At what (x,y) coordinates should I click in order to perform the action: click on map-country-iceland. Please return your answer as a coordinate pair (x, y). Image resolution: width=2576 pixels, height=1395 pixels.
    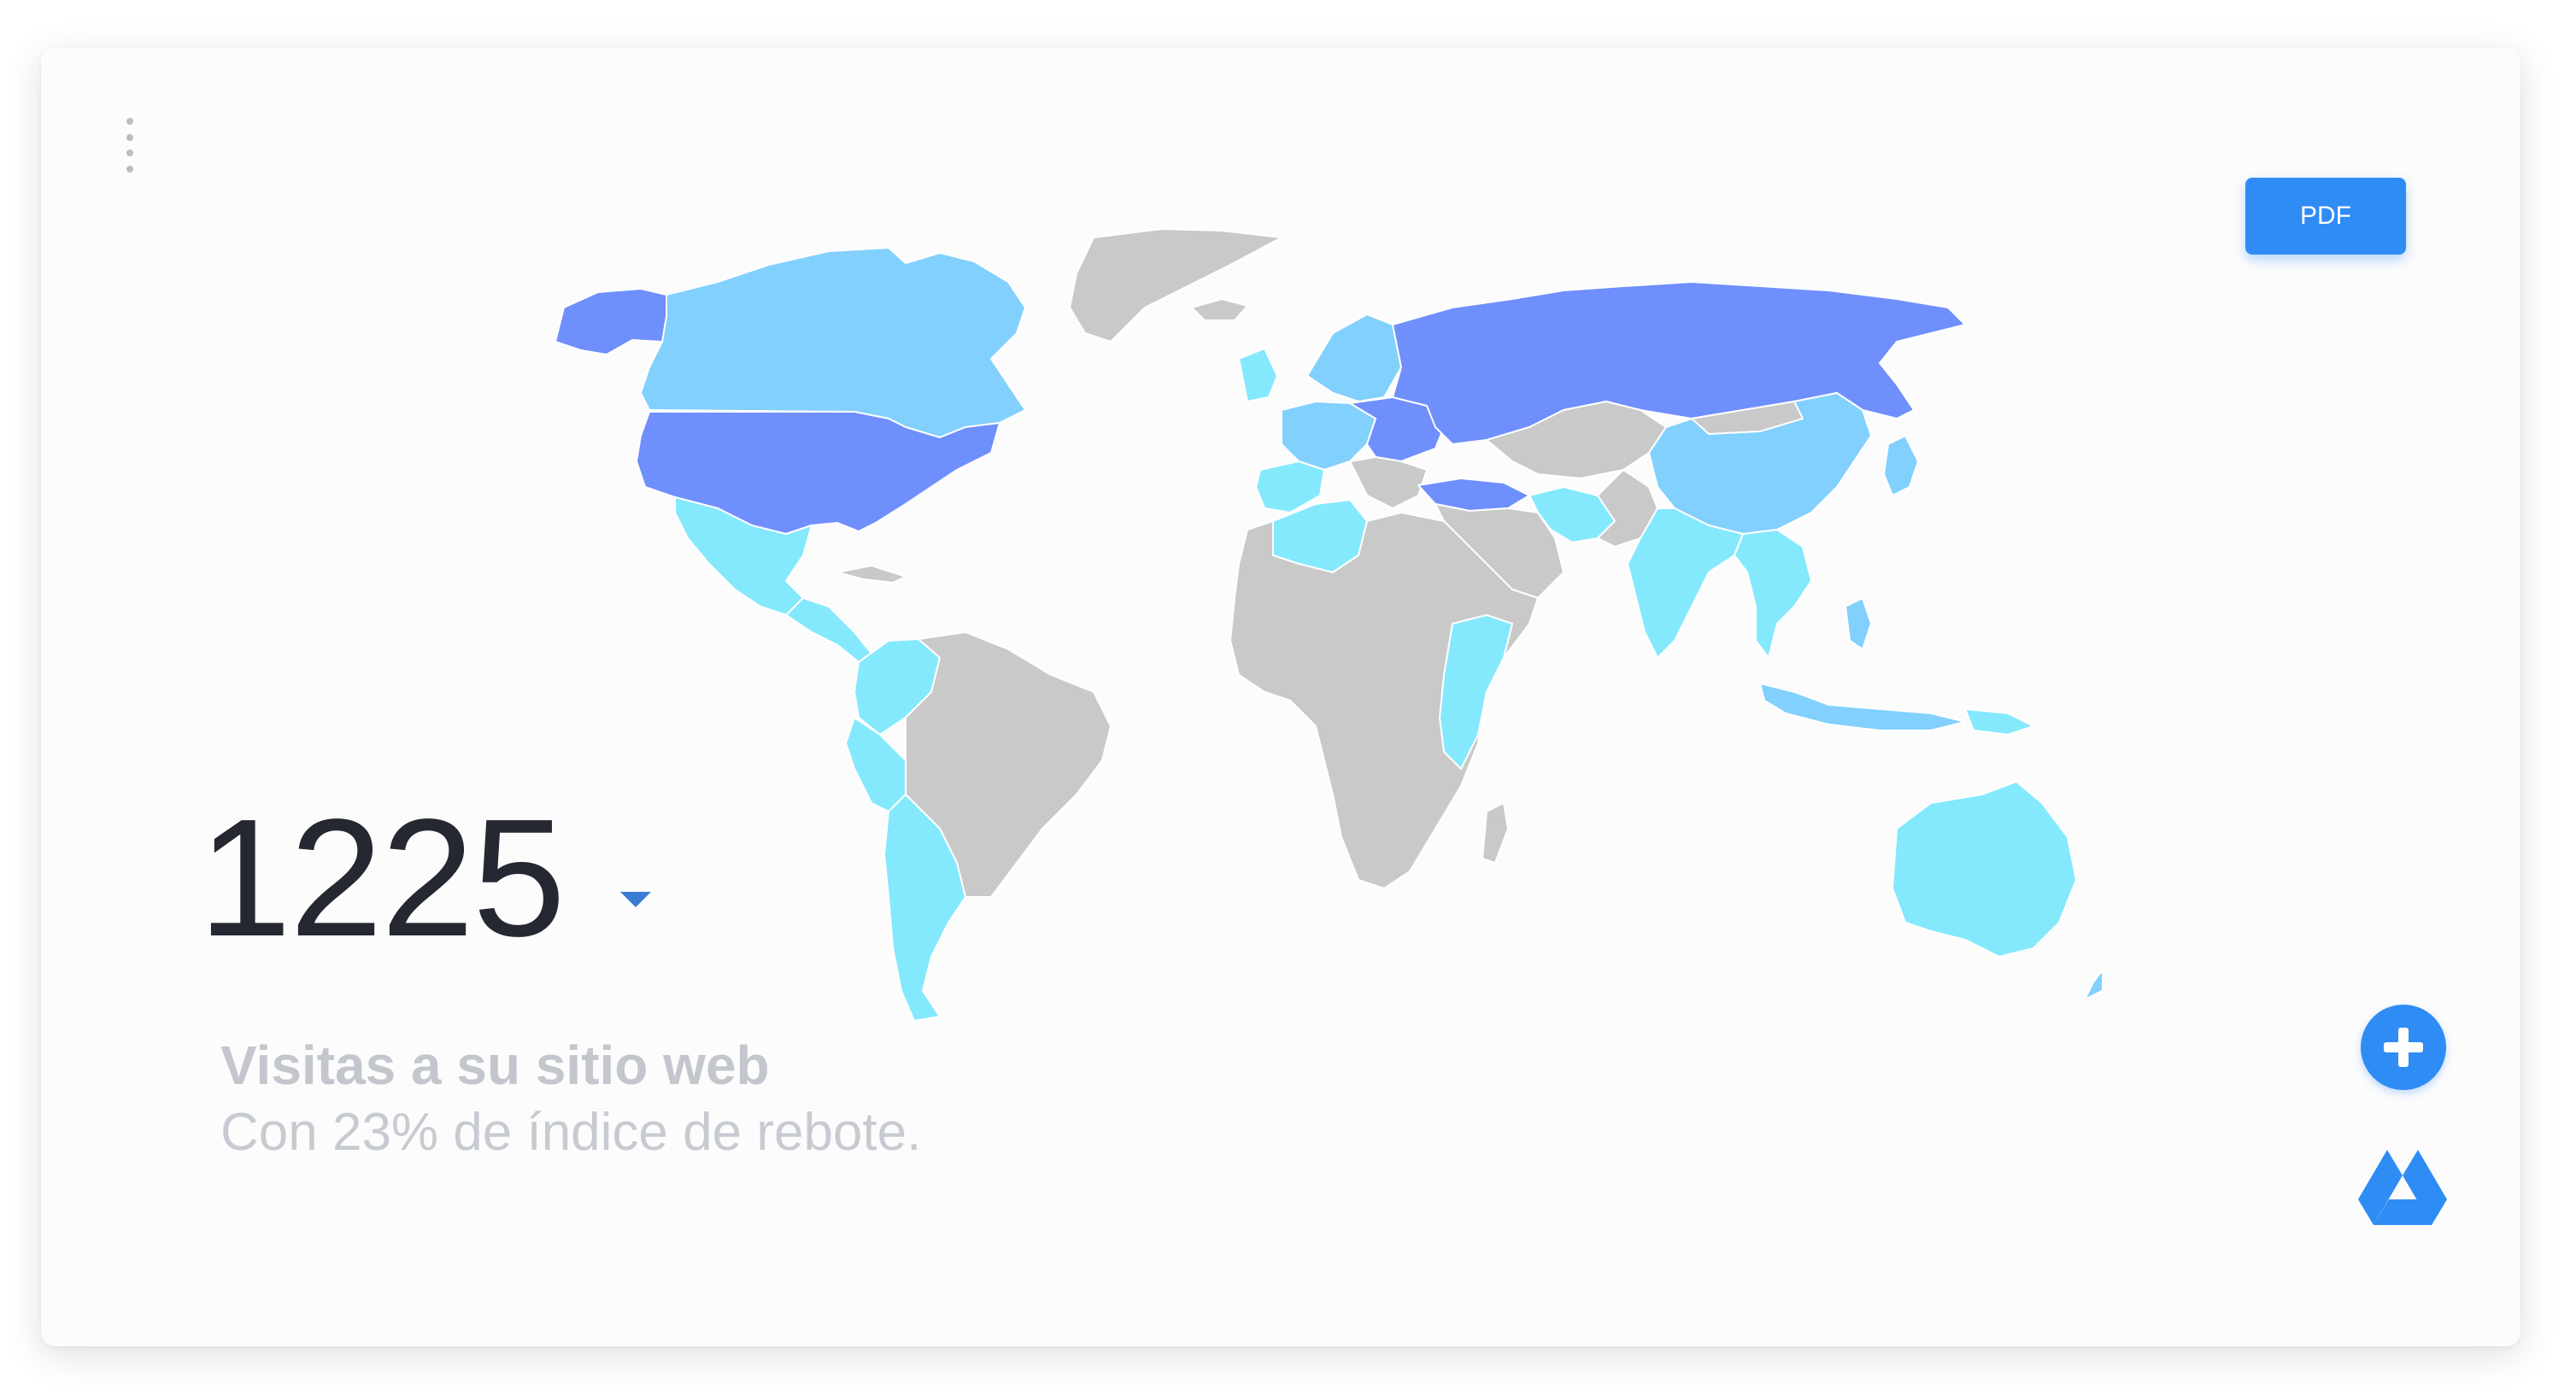
    Looking at the image, I should click on (1219, 309).